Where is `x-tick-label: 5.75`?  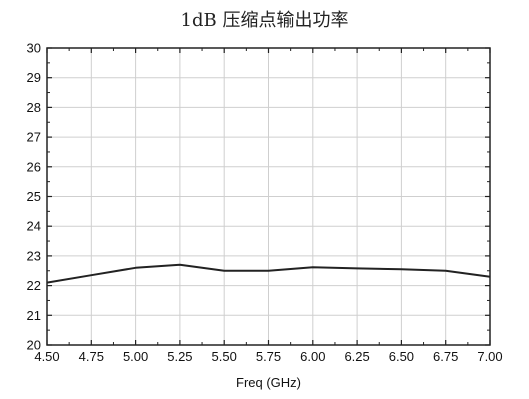 x-tick-label: 5.75 is located at coordinates (268, 356).